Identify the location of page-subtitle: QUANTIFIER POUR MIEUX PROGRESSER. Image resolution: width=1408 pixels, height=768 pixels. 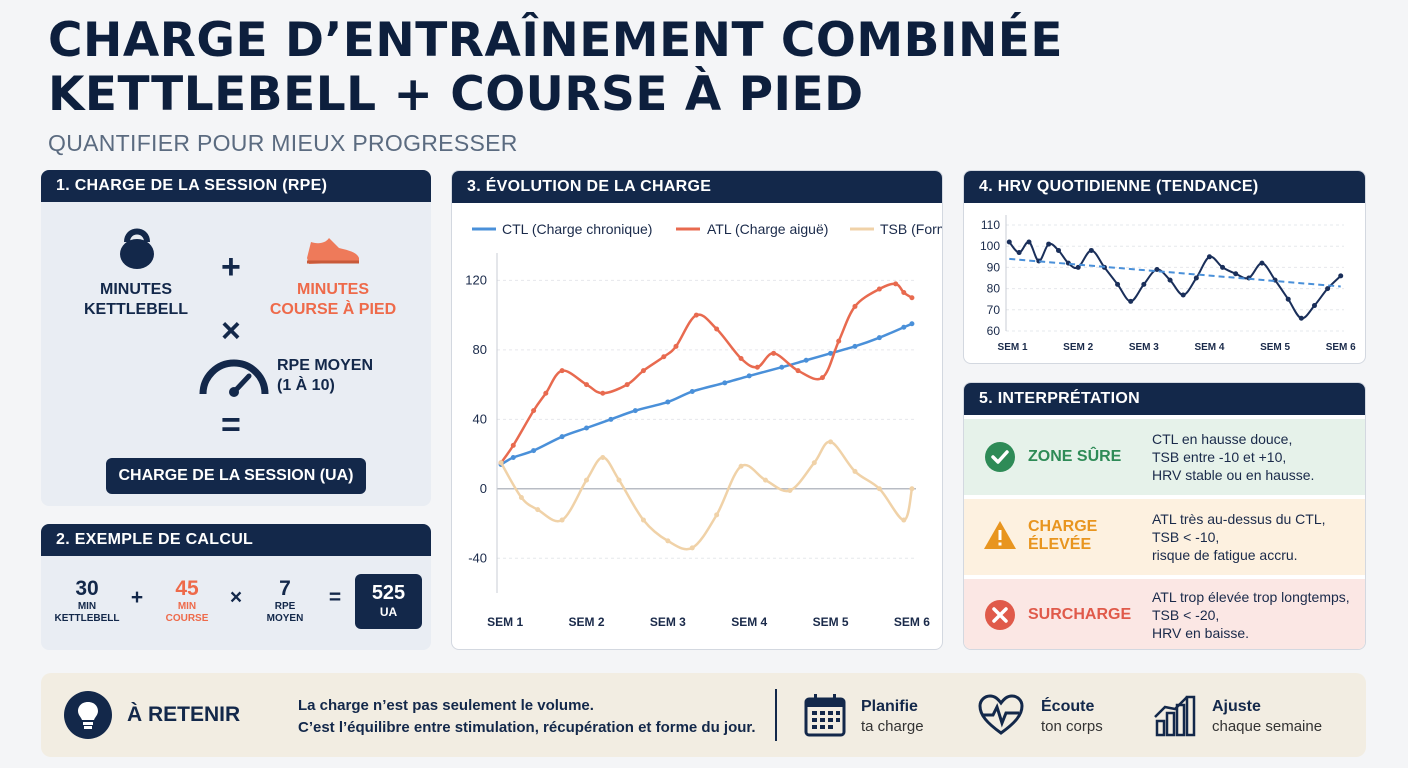
(283, 143).